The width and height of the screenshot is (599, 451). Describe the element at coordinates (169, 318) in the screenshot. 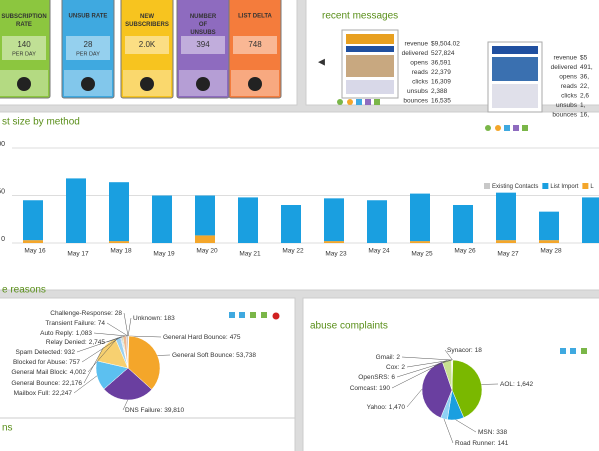

I see `slice-value: 183` at that location.